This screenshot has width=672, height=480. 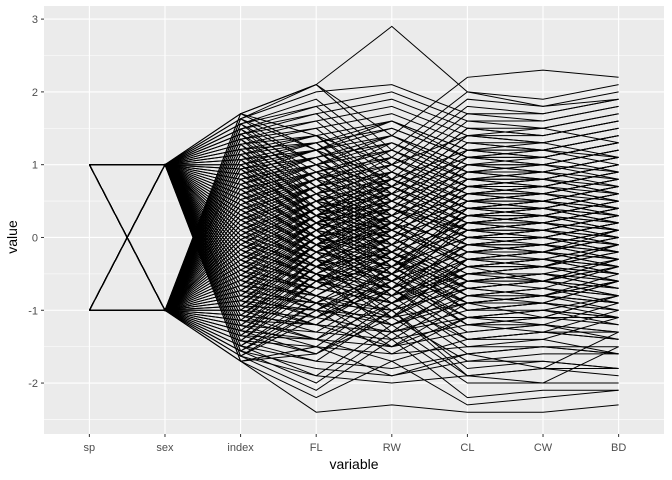 I want to click on y-tick-label: -1, so click(x=33, y=311).